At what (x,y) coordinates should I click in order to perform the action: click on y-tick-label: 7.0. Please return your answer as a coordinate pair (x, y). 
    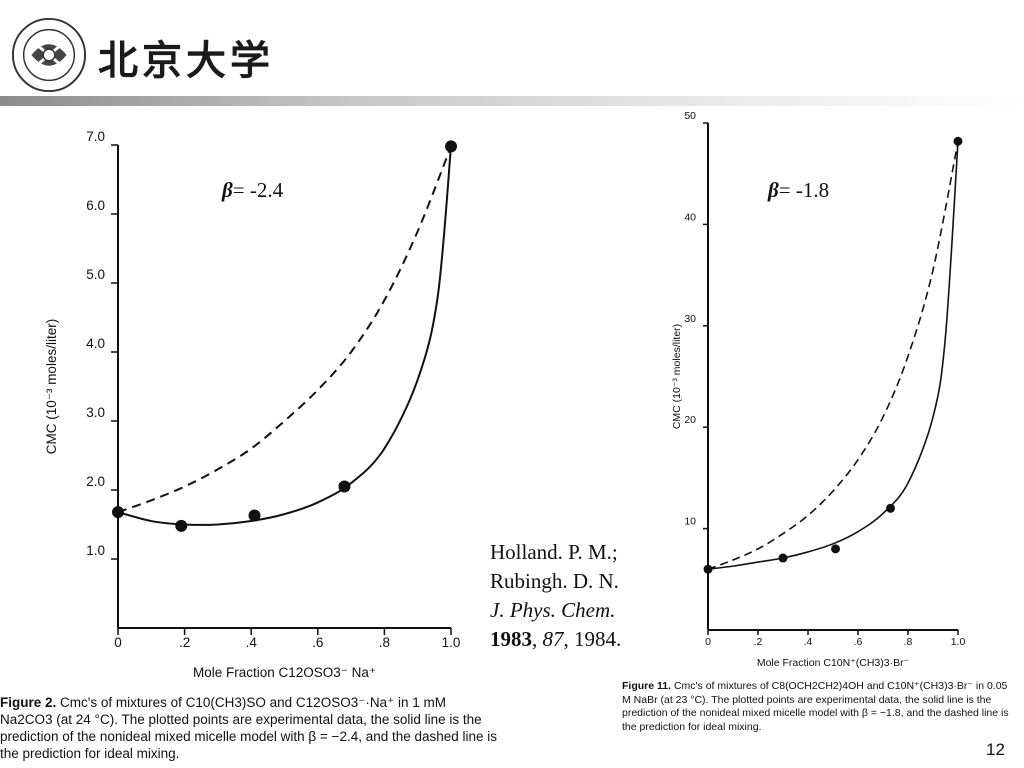
    Looking at the image, I should click on (95, 136).